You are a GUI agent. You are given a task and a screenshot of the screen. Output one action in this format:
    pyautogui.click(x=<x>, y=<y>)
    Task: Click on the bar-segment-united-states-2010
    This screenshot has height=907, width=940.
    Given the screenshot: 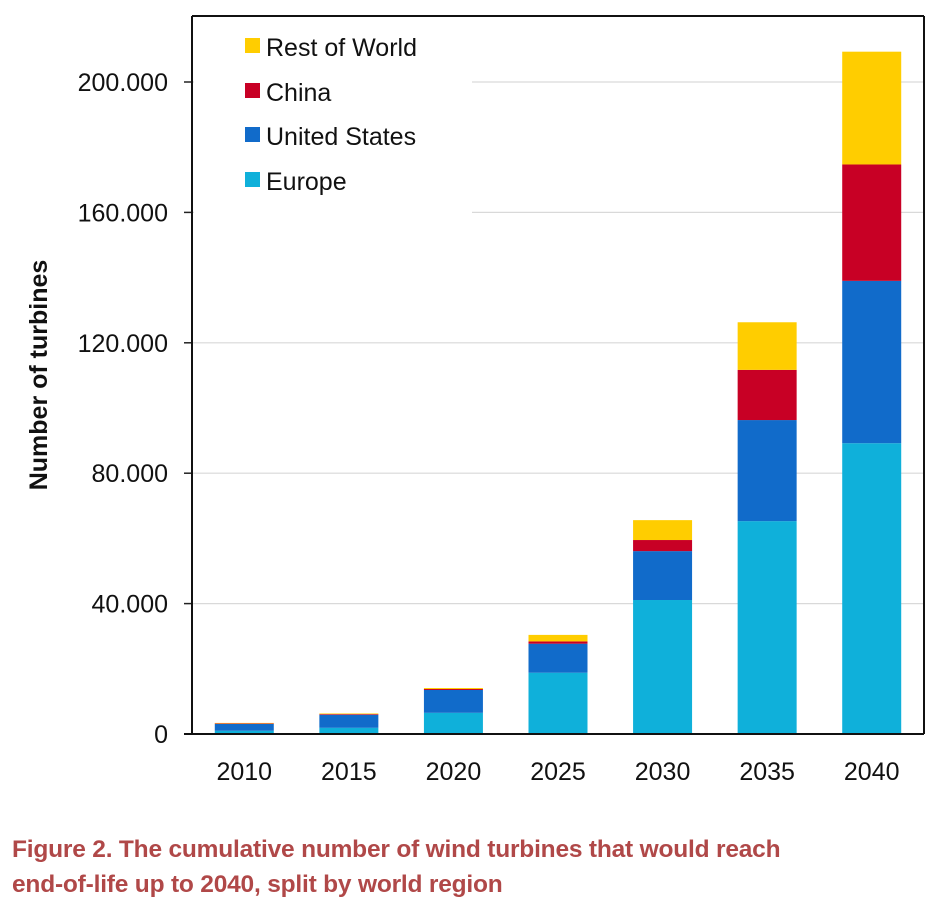 What is the action you would take?
    pyautogui.click(x=244, y=727)
    